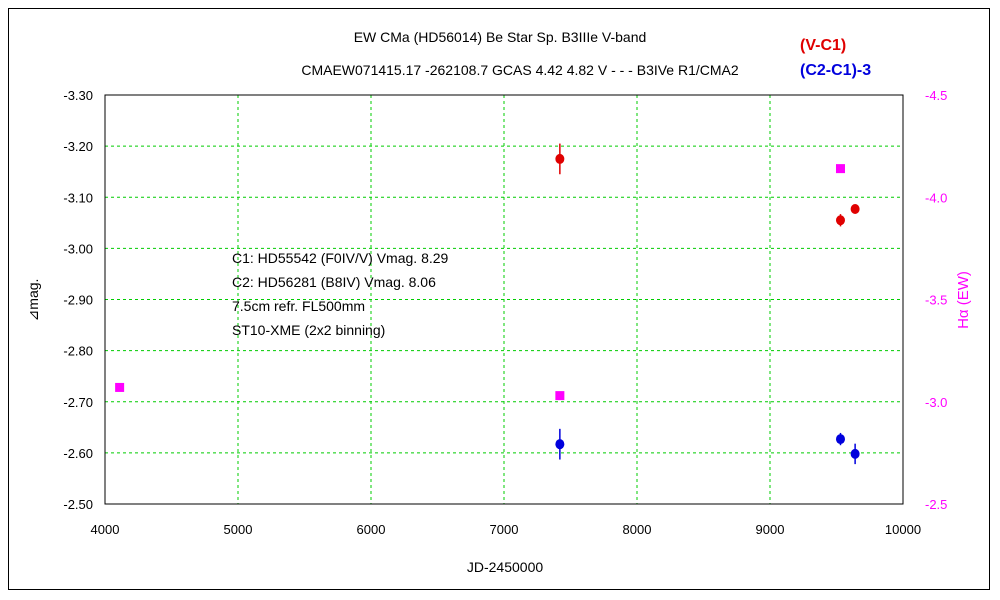 The image size is (1000, 600). Describe the element at coordinates (78, 95) in the screenshot. I see `y-tick-label: -3.30` at that location.